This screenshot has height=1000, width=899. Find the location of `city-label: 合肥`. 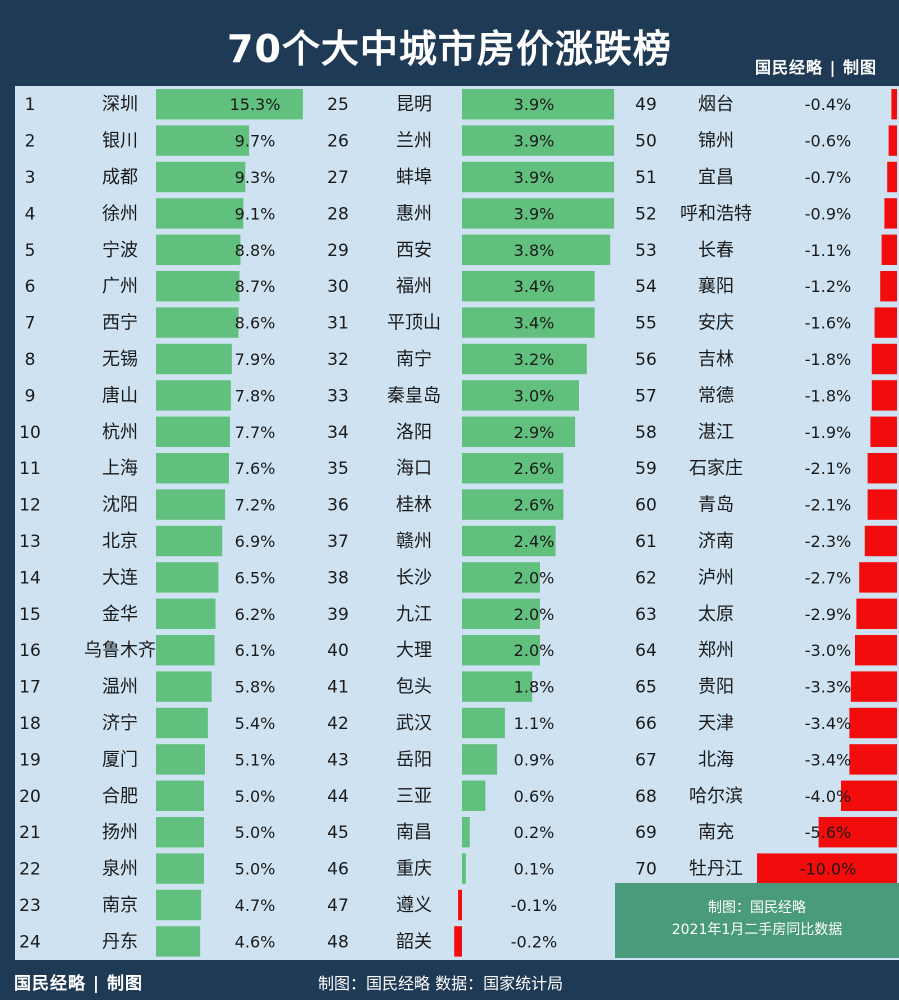

city-label: 合肥 is located at coordinates (120, 796).